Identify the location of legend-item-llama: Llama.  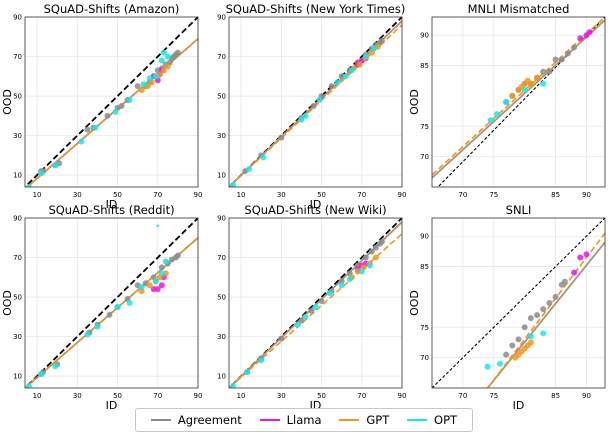
(290, 420).